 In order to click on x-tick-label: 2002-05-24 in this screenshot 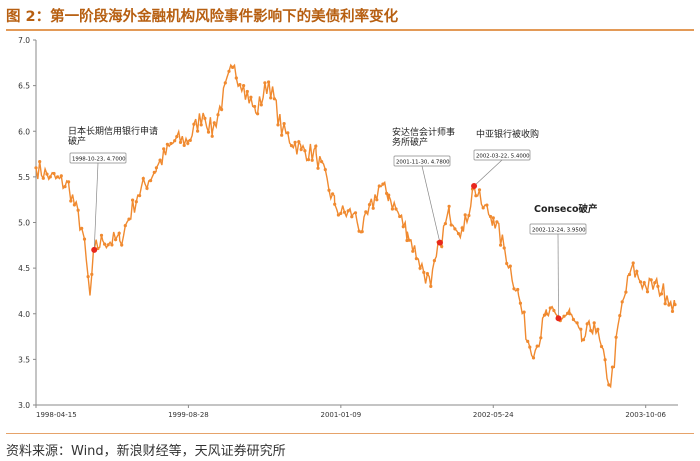, I will do `click(493, 415)`.